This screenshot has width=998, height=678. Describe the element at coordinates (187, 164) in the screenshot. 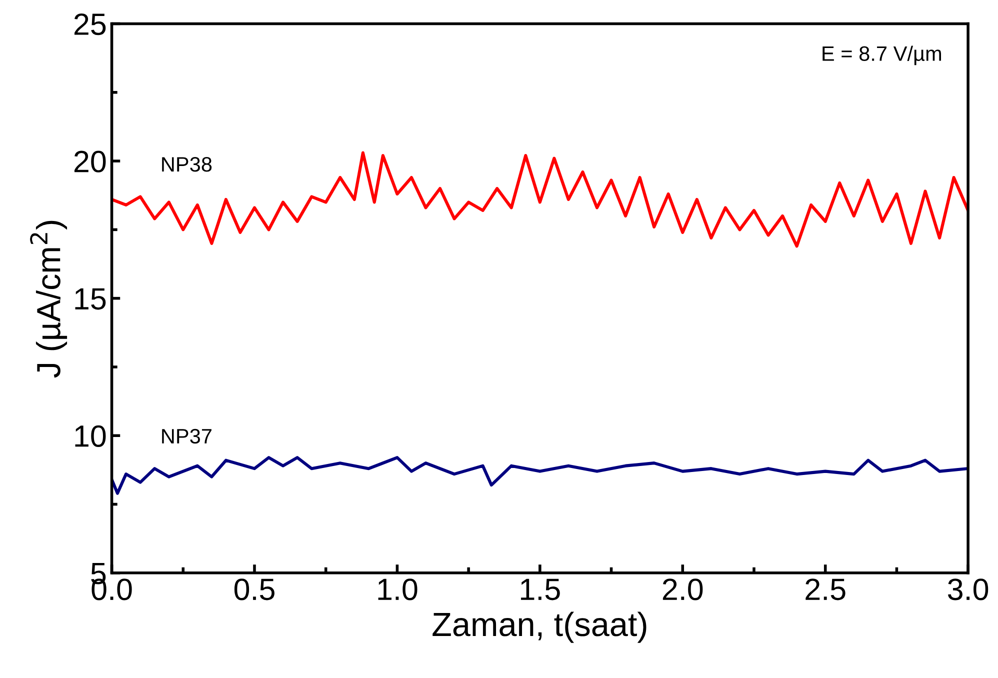

I see `series-label: NP38` at that location.